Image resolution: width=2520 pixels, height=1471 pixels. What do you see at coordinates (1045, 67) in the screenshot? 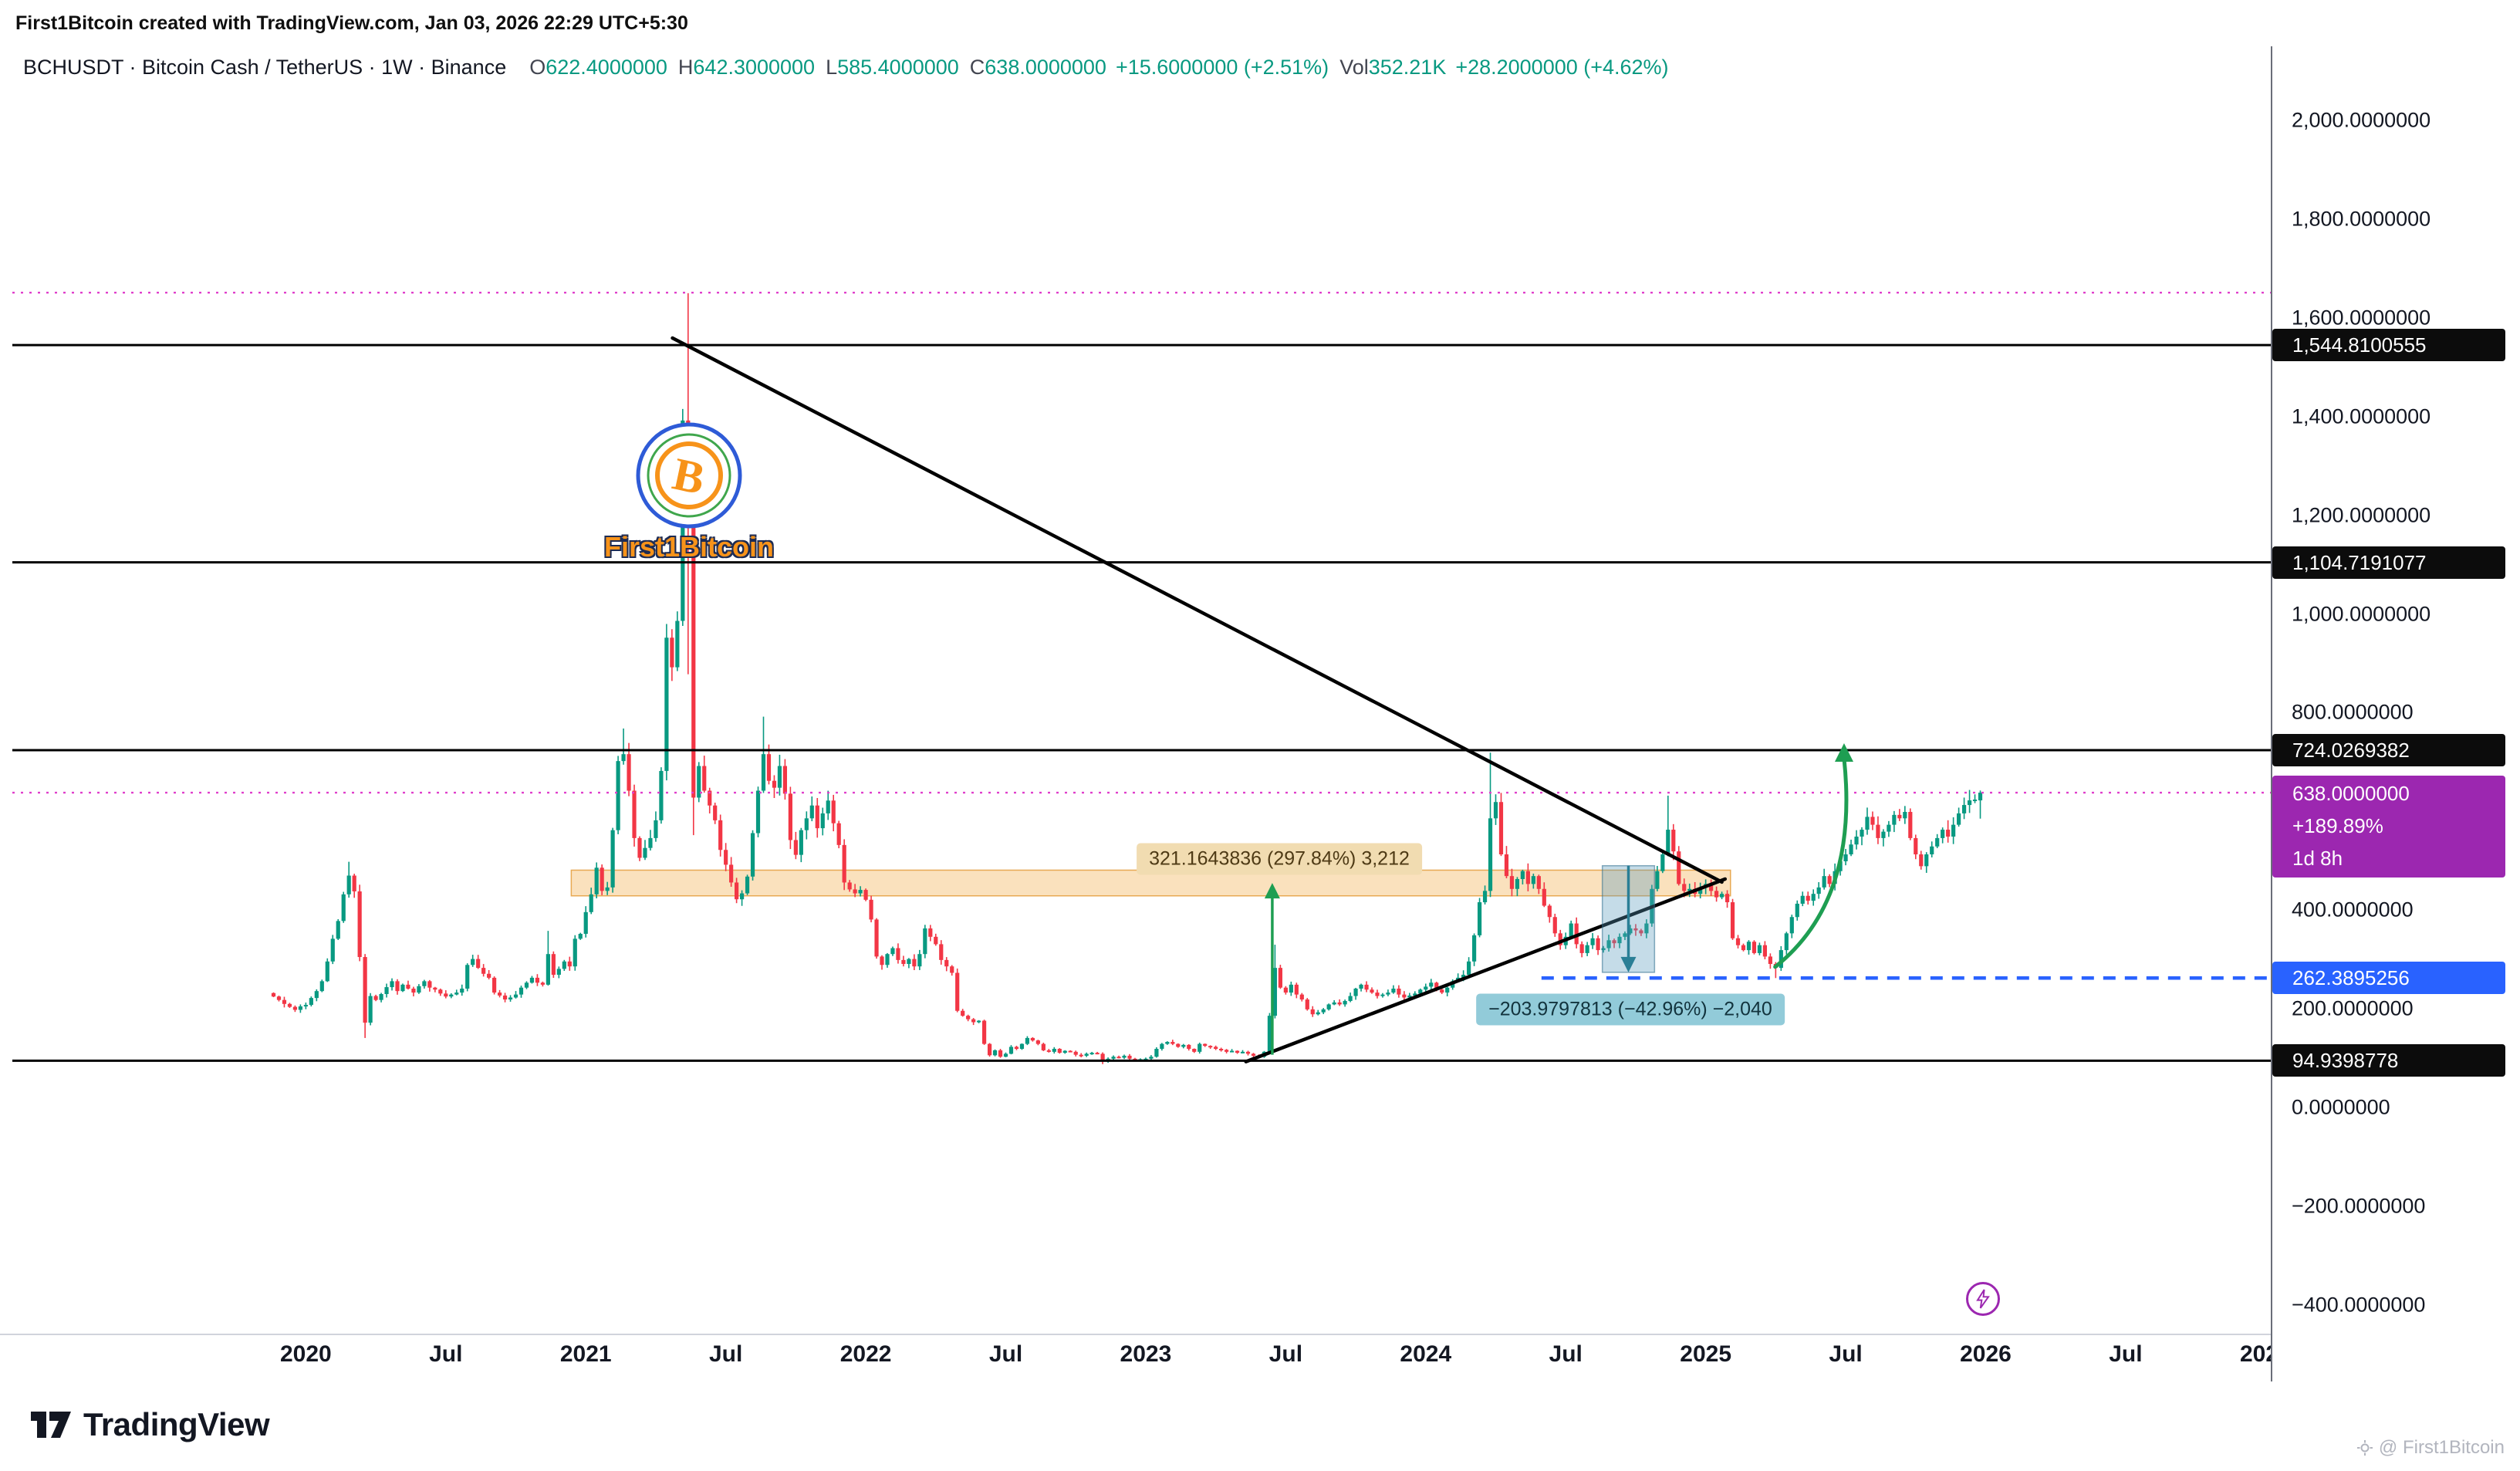
I see `close-value: 638.0000000` at bounding box center [1045, 67].